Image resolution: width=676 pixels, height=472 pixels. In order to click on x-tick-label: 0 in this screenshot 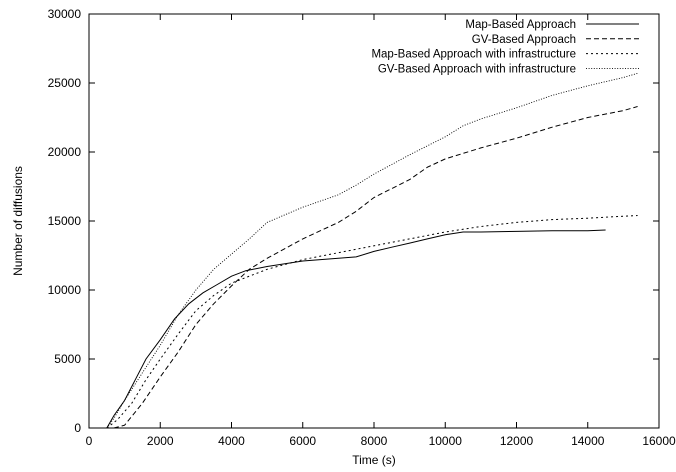, I will do `click(89, 441)`.